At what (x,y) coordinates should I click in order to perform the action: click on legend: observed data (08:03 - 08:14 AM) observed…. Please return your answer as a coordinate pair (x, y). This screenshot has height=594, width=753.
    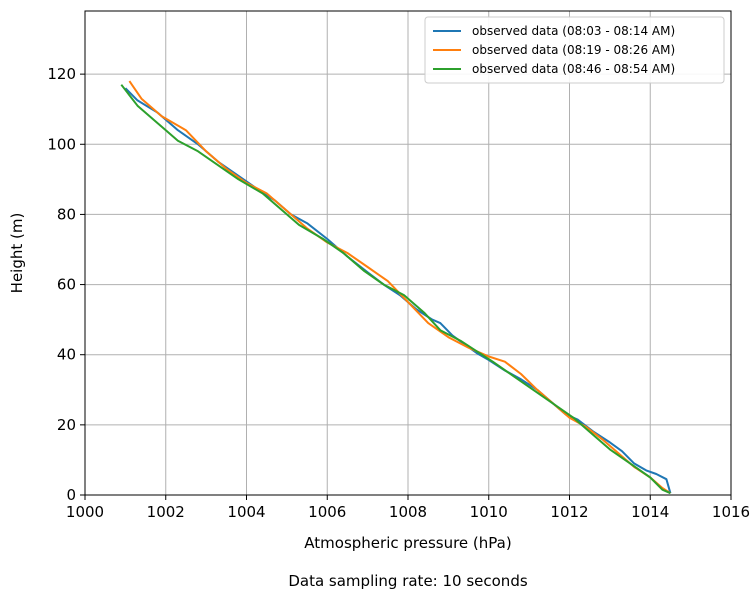
    Looking at the image, I should click on (574, 50).